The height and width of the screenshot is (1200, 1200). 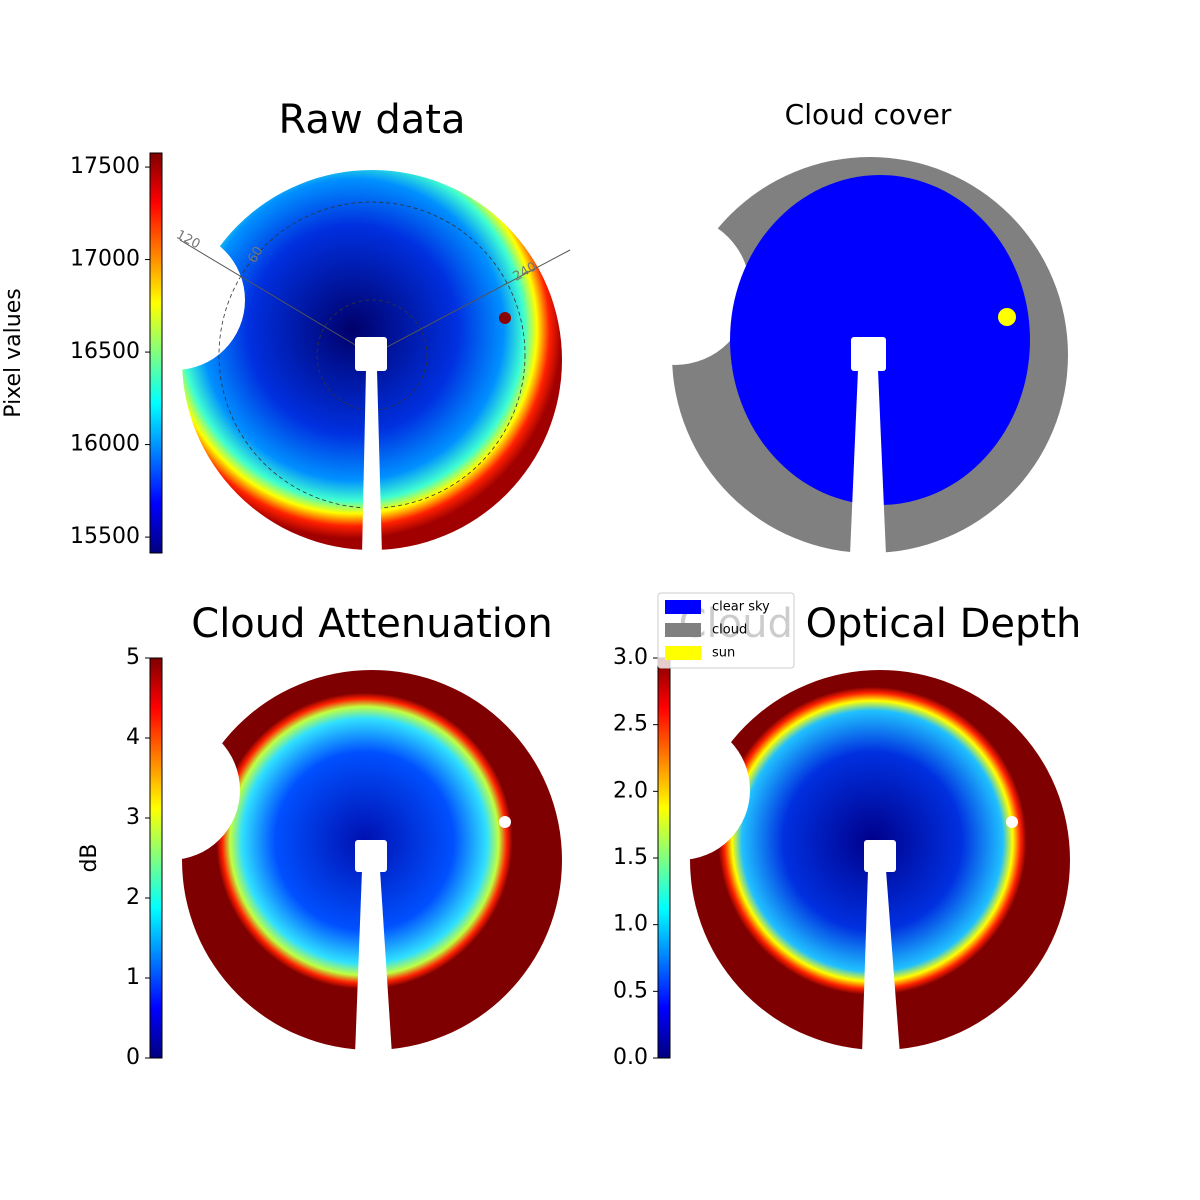 I want to click on colorbar-tick-label: 16500, so click(x=105, y=351).